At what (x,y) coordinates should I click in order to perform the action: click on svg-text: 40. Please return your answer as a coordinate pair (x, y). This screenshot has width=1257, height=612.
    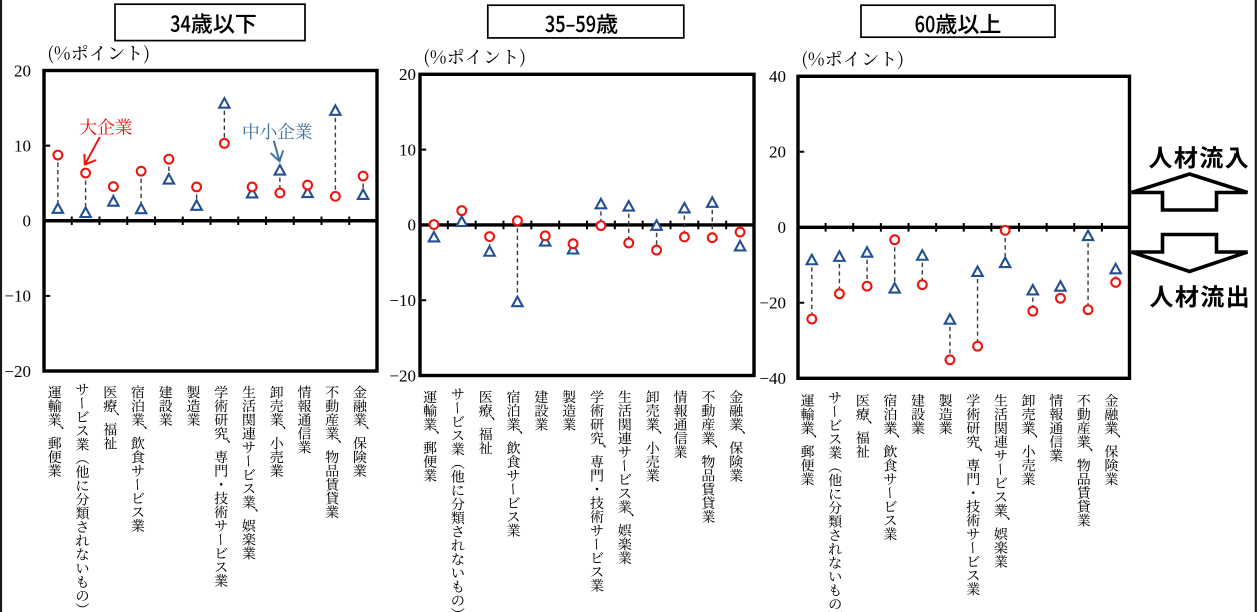
    Looking at the image, I should click on (777, 76).